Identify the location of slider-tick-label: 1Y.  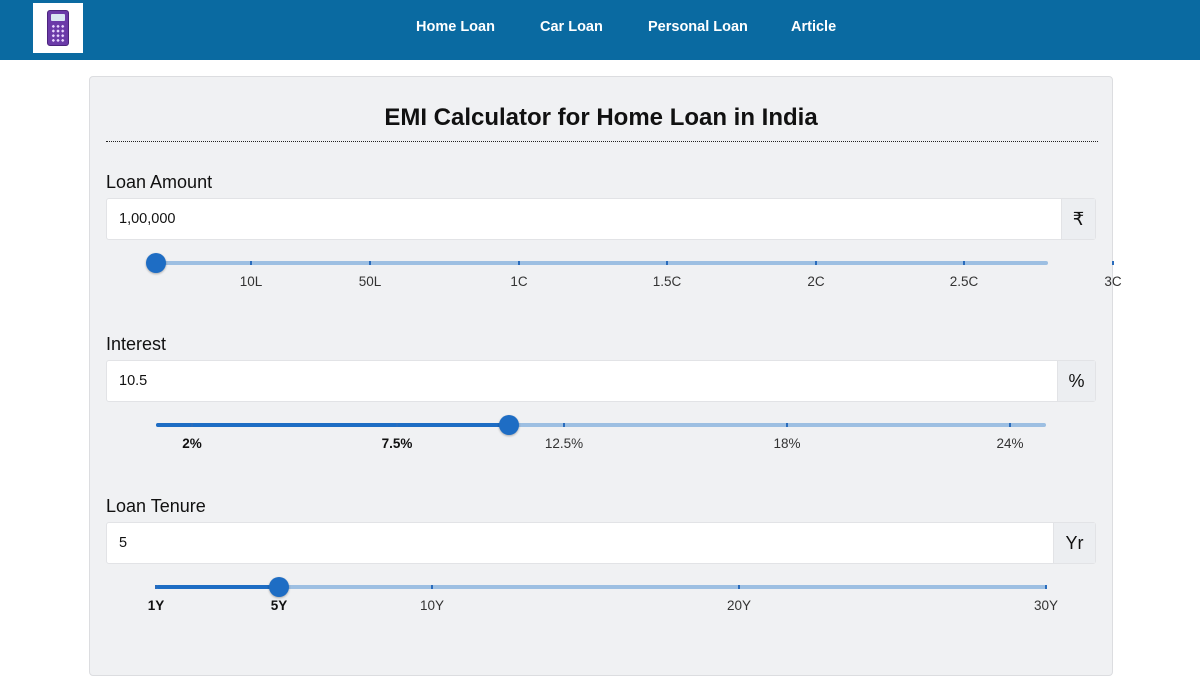
(156, 605).